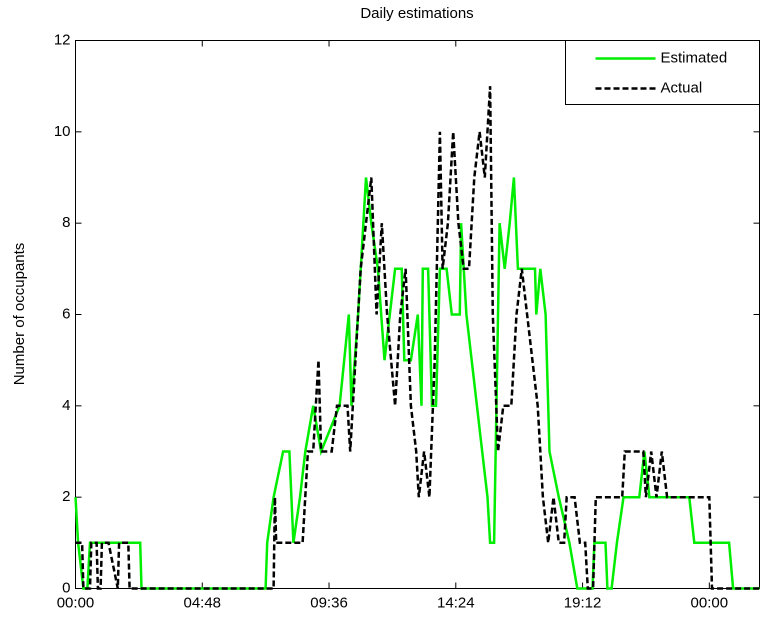 Image resolution: width=761 pixels, height=617 pixels. What do you see at coordinates (66, 587) in the screenshot?
I see `y-tick-label: 0` at bounding box center [66, 587].